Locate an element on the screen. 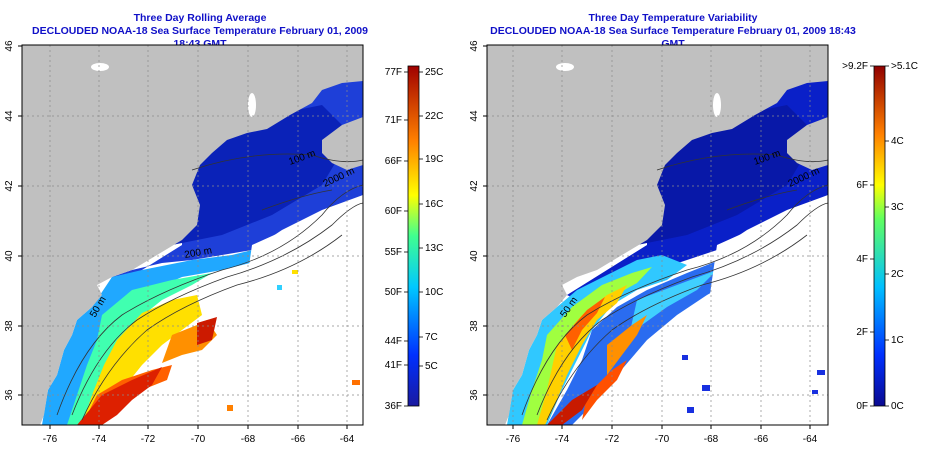 This screenshot has height=475, width=950. left-contour-label-200m: 200 m is located at coordinates (198, 253).